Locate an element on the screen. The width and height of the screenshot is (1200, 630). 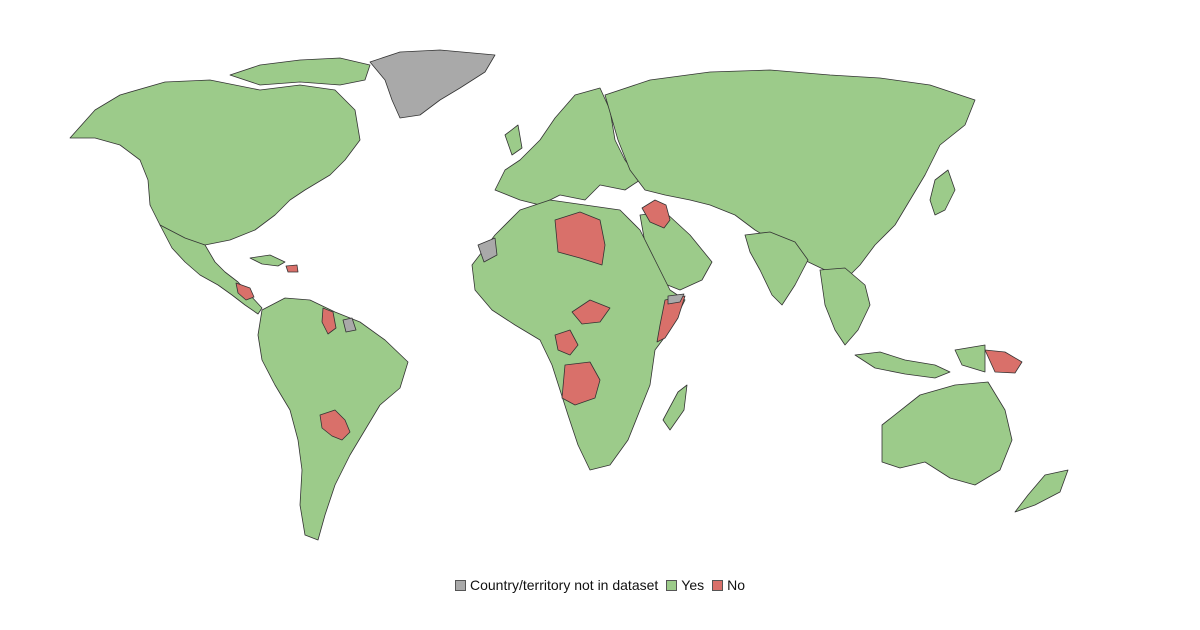
region-indonesia is located at coordinates (902, 365).